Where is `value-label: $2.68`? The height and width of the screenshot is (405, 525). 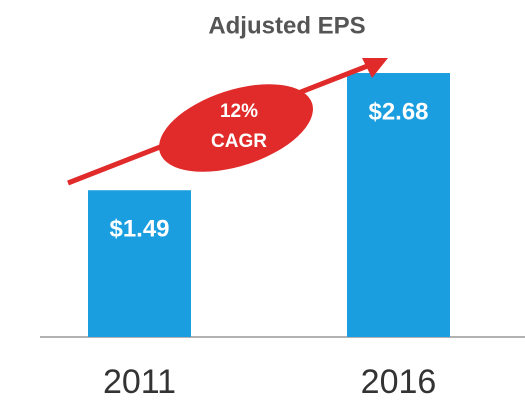 value-label: $2.68 is located at coordinates (398, 111).